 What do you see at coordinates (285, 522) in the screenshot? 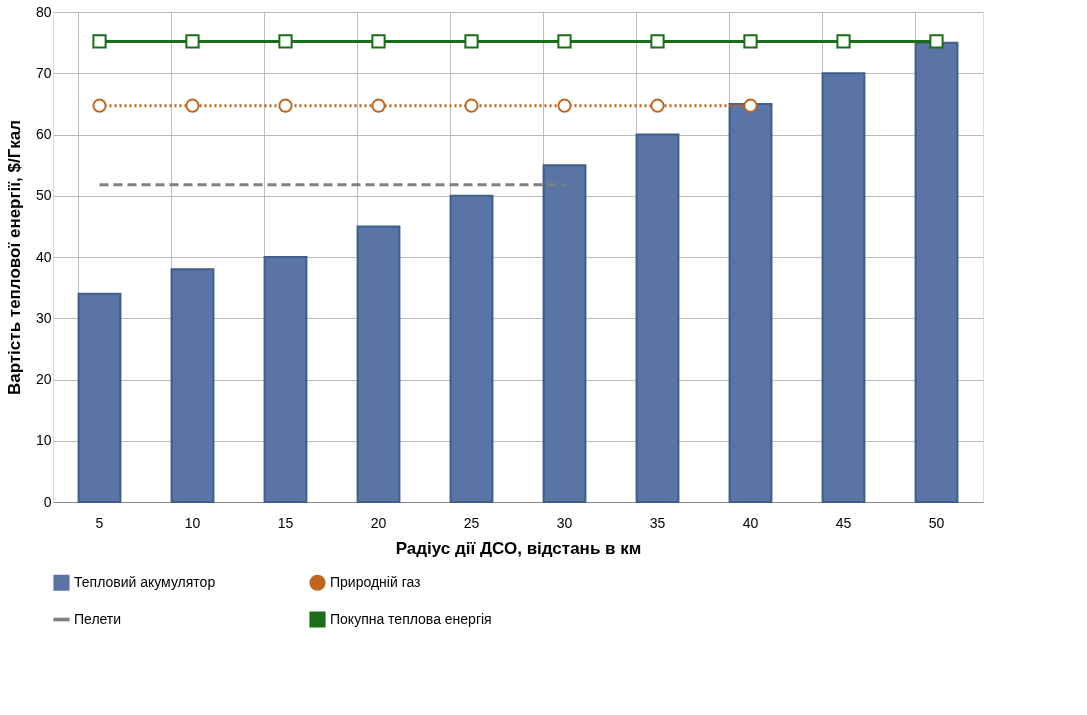
I see `x-tick-label: 15` at bounding box center [285, 522].